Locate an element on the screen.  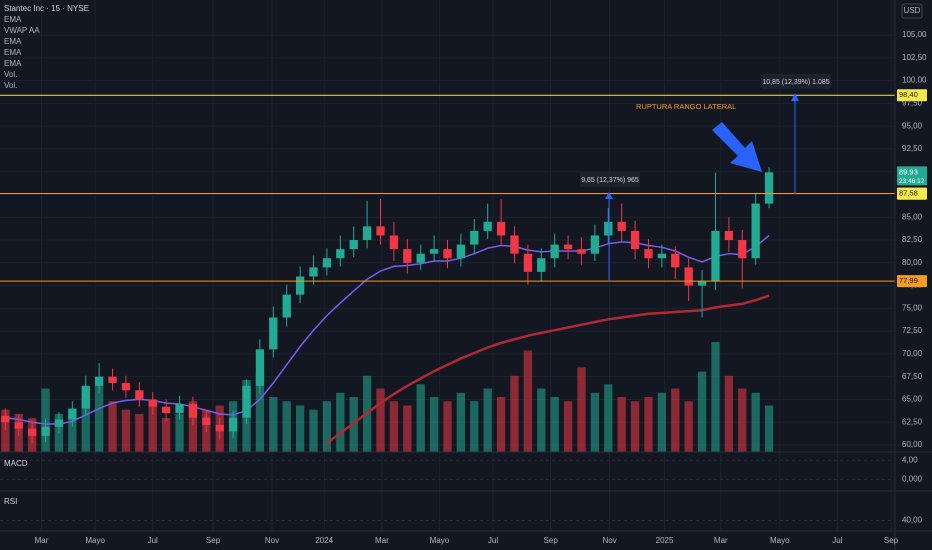
price-tag-label: 87,58 is located at coordinates (908, 193).